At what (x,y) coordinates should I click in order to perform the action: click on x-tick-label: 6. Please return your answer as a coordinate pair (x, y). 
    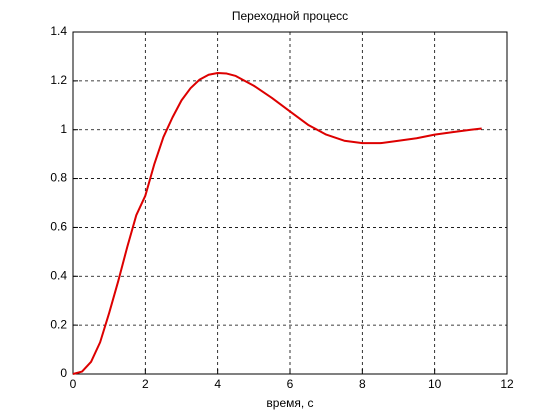
    Looking at the image, I should click on (290, 384).